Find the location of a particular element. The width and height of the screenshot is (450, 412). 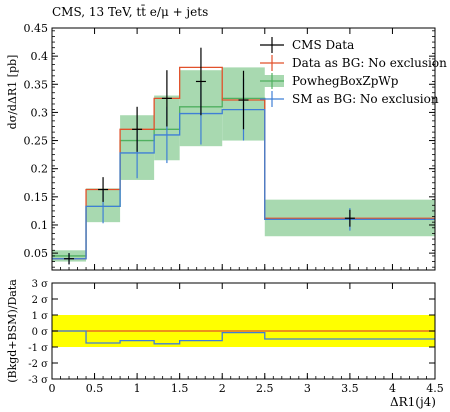

main-y-tick-label-6: 0.35 is located at coordinates (36, 84).